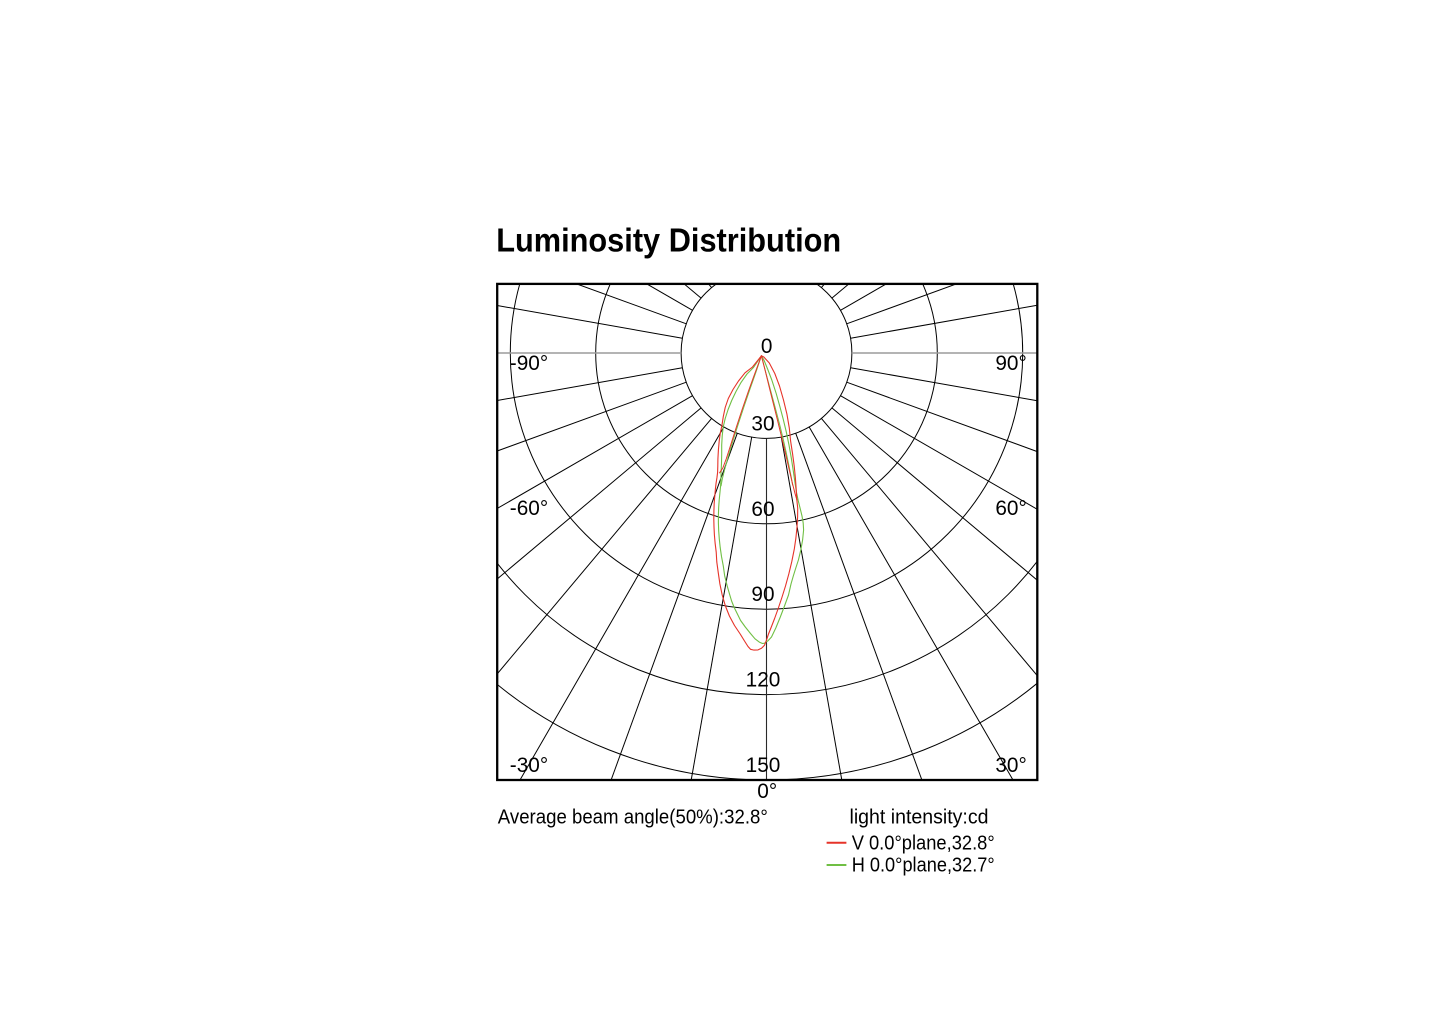 The image size is (1439, 1024). I want to click on svg-text: 90, so click(762, 594).